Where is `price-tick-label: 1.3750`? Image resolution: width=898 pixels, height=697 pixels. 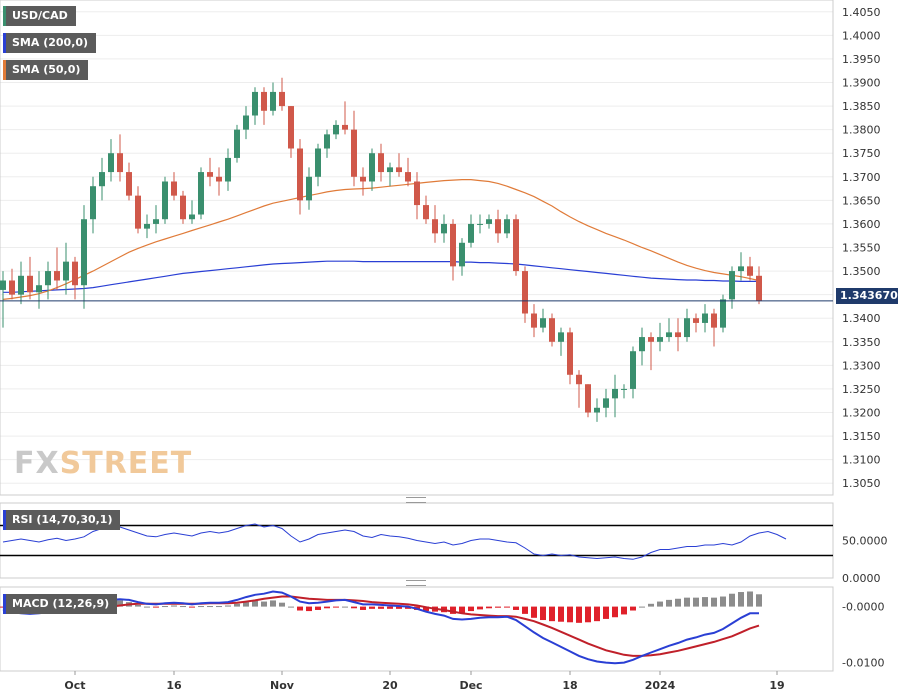 price-tick-label: 1.3750 is located at coordinates (861, 153).